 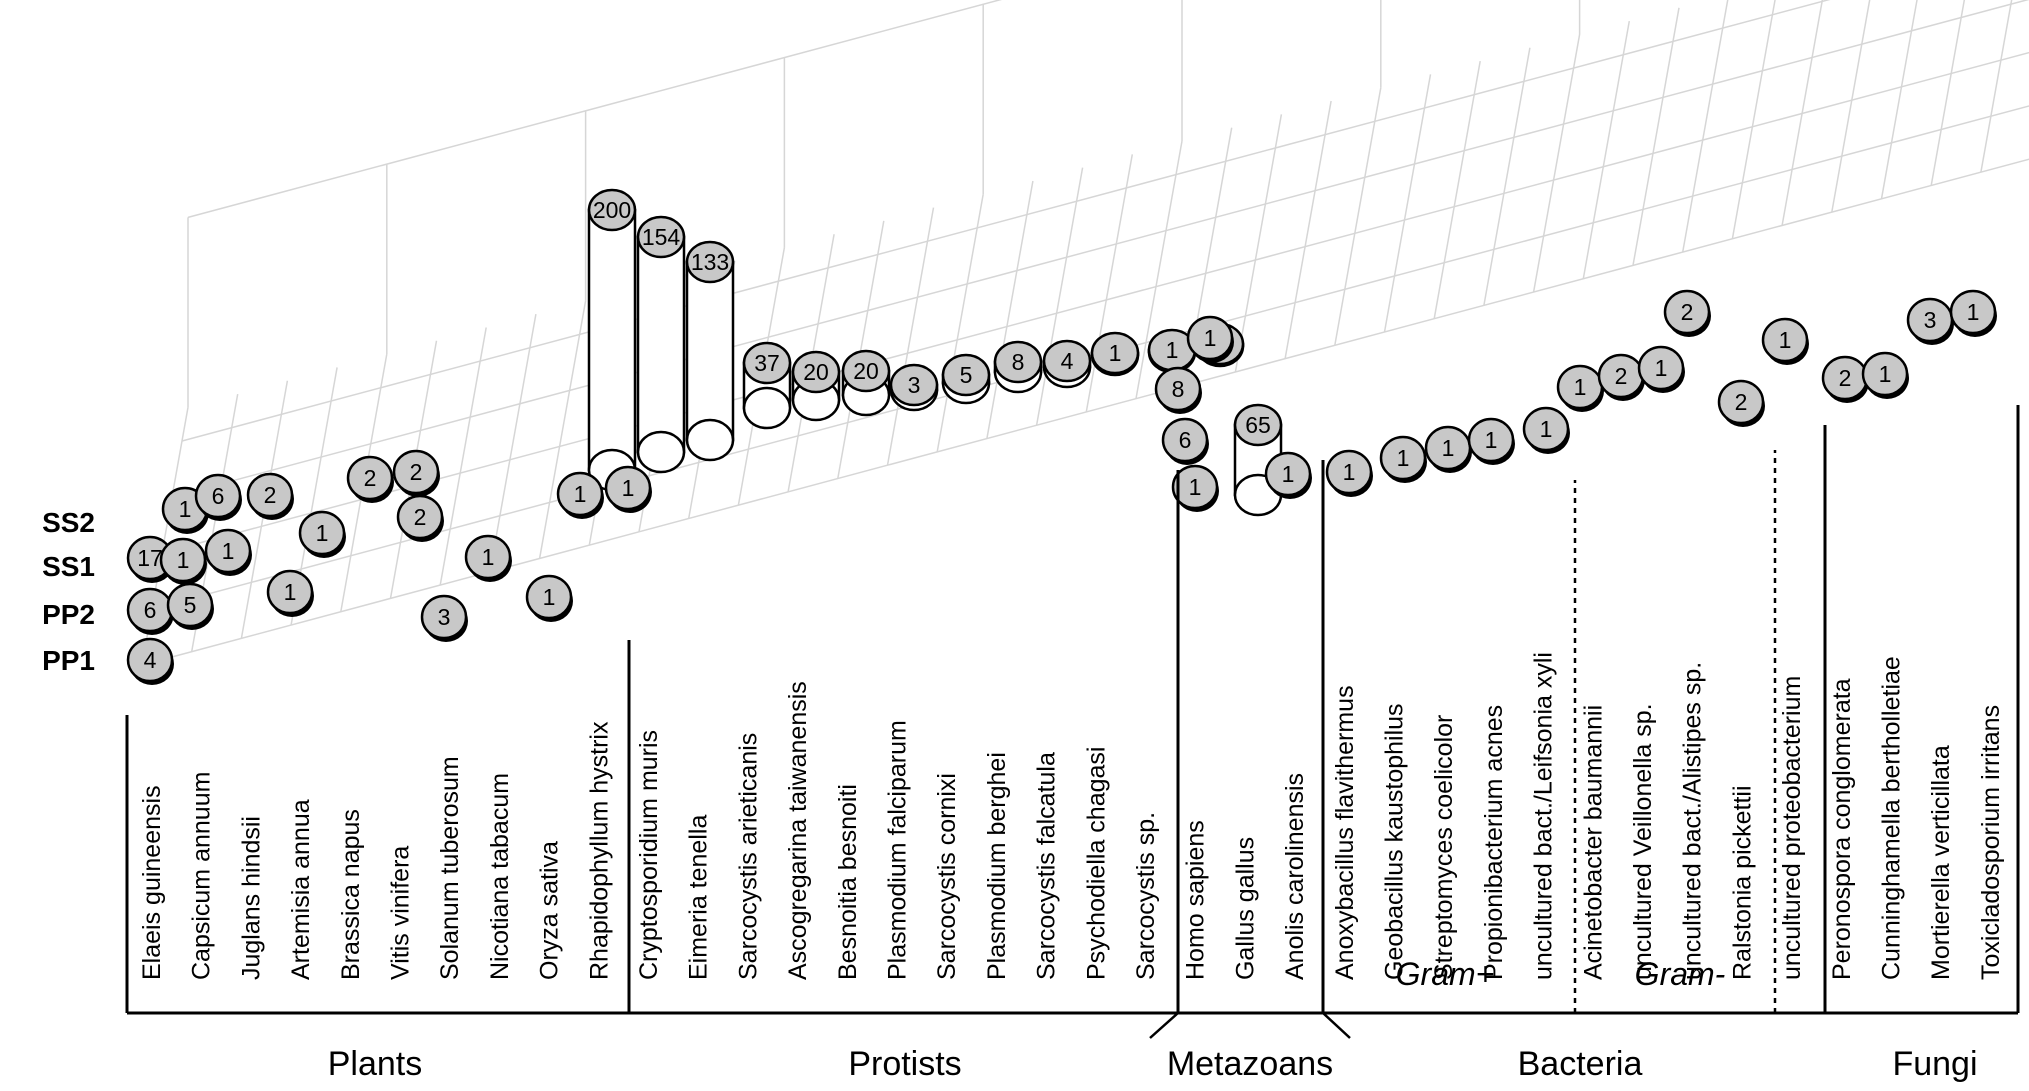 I want to click on row-label: PP2, so click(x=68, y=614).